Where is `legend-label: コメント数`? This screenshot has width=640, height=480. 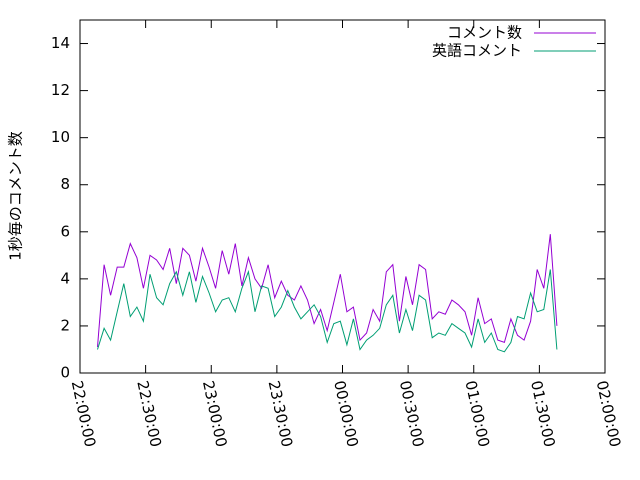
legend-label: コメント数 is located at coordinates (484, 33).